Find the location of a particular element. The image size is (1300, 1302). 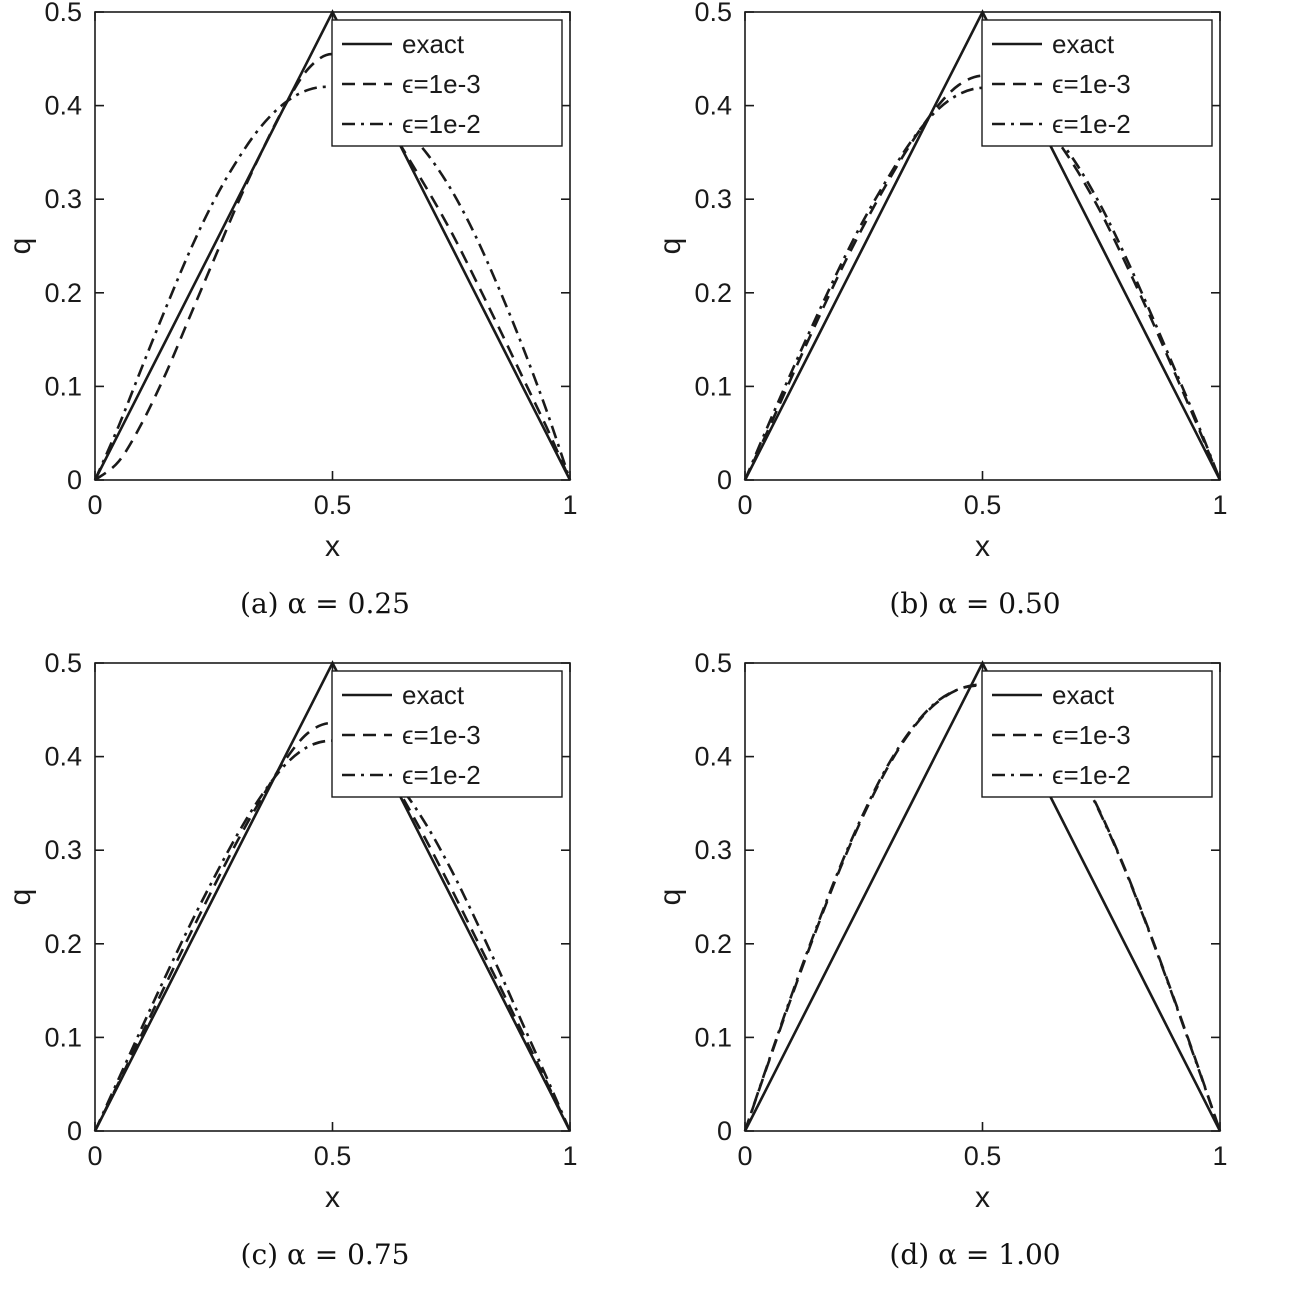

caption-d: (d) α = 1.00 is located at coordinates (975, 1254).